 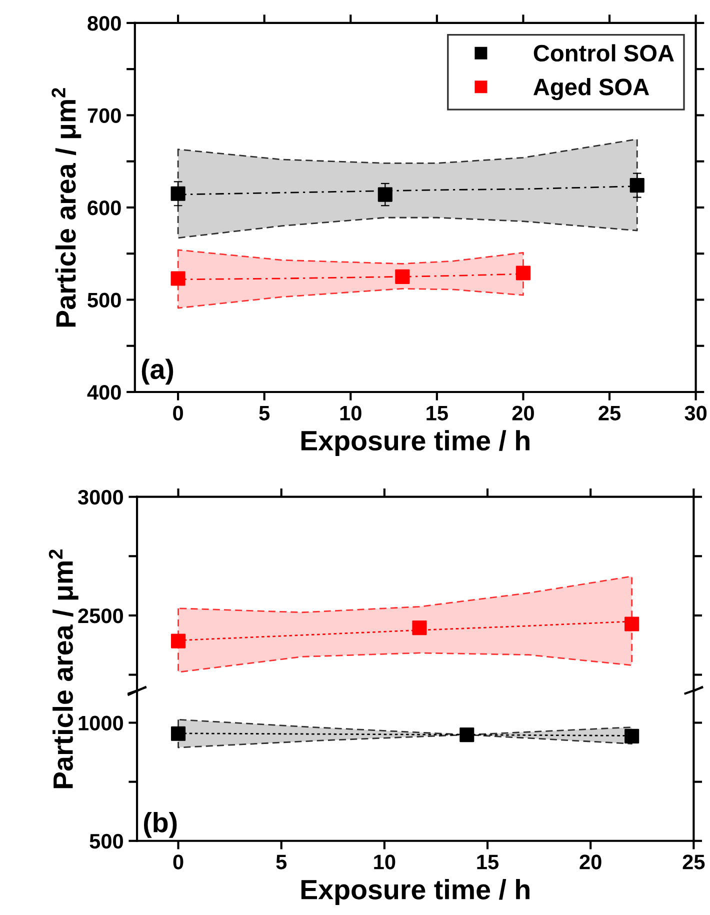 I want to click on y-tick-label: 600, so click(x=104, y=208).